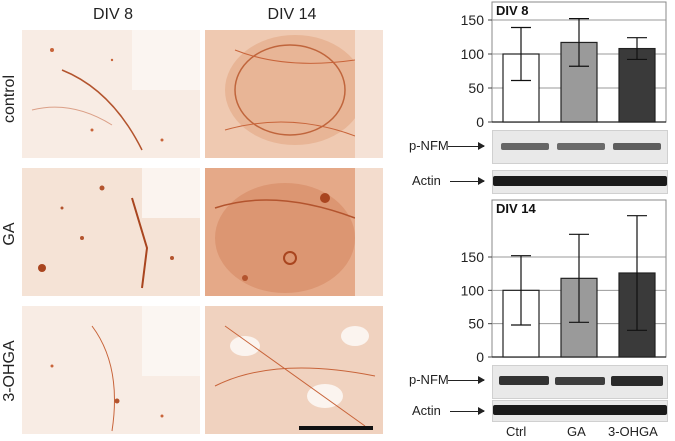 This screenshot has width=675, height=441. What do you see at coordinates (111, 94) in the screenshot?
I see `micrograph-control-div8` at bounding box center [111, 94].